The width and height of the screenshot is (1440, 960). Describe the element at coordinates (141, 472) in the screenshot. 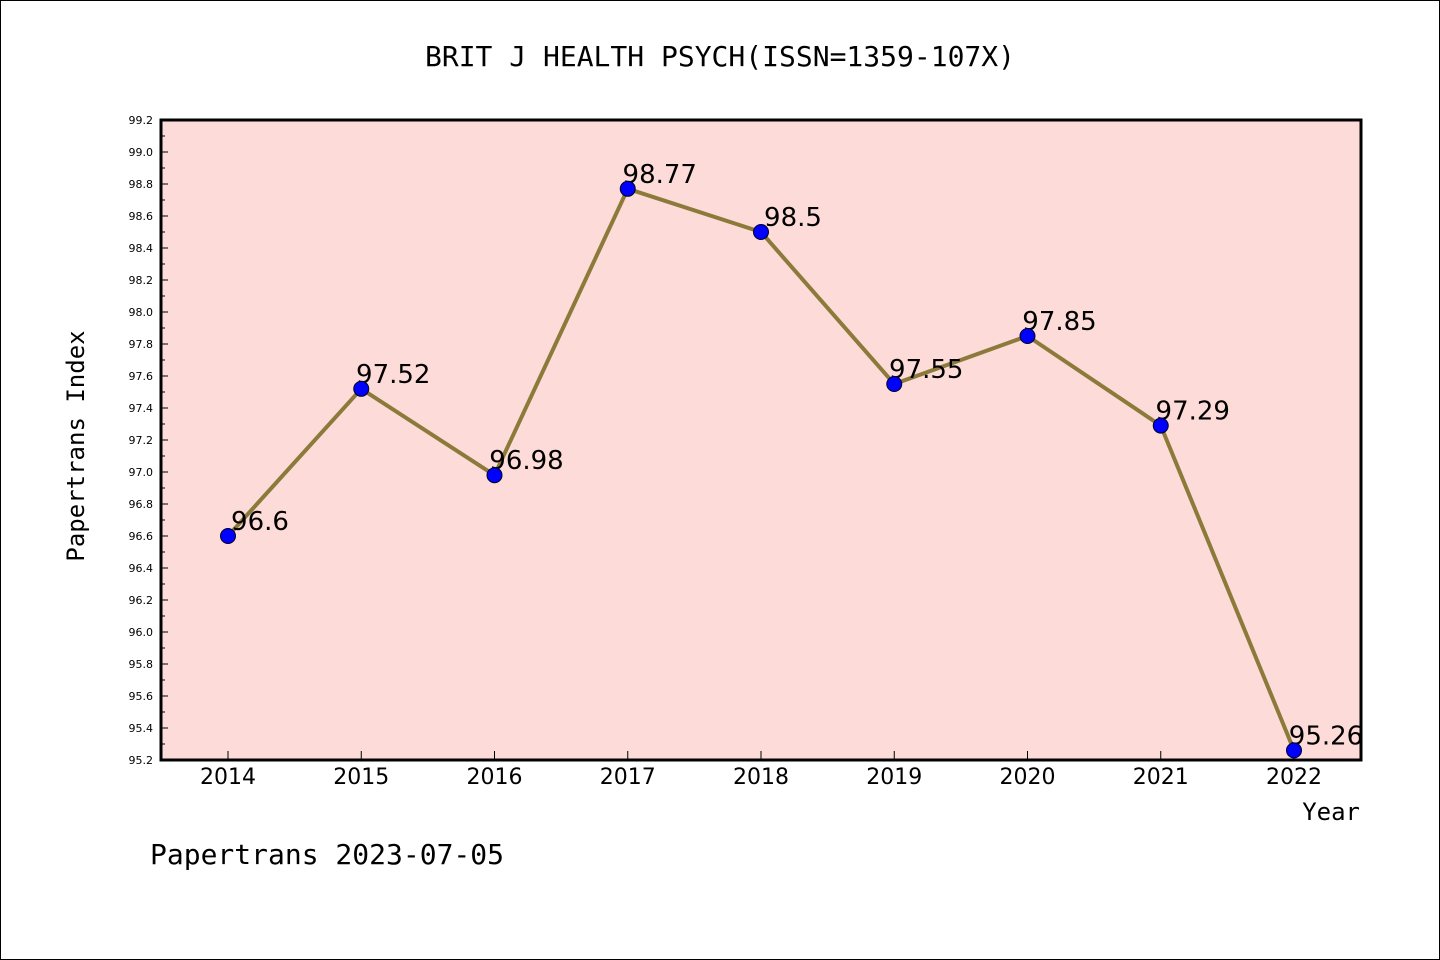

I see `y-tick-label: 97.0` at that location.